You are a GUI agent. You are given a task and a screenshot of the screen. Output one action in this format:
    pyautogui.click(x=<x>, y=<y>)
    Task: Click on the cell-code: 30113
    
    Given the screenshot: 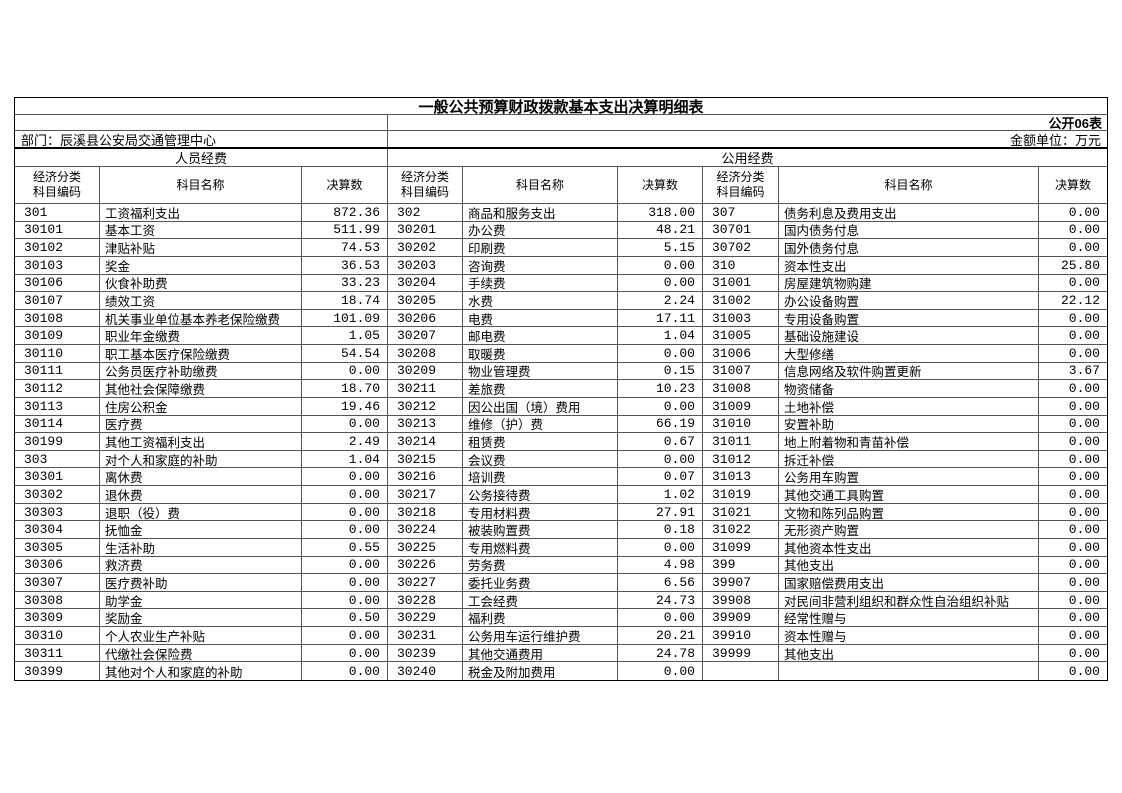 What is the action you would take?
    pyautogui.click(x=57, y=406)
    